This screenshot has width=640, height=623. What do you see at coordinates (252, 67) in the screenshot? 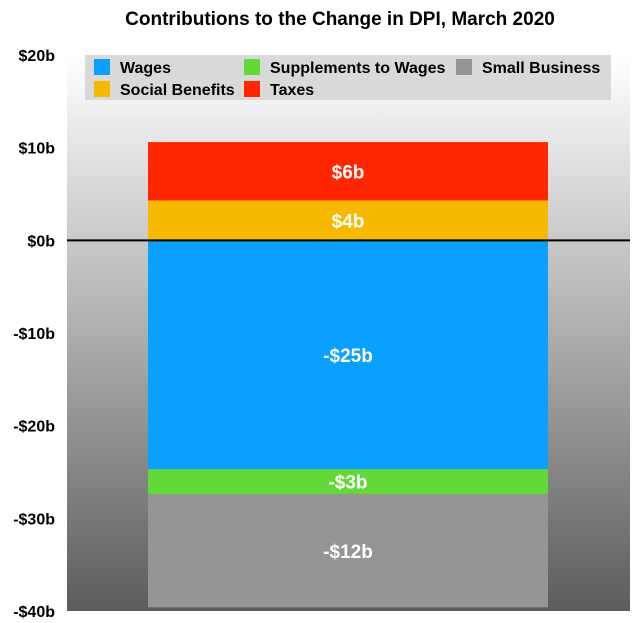
I see `legend-swatch-supplements-to-wages` at bounding box center [252, 67].